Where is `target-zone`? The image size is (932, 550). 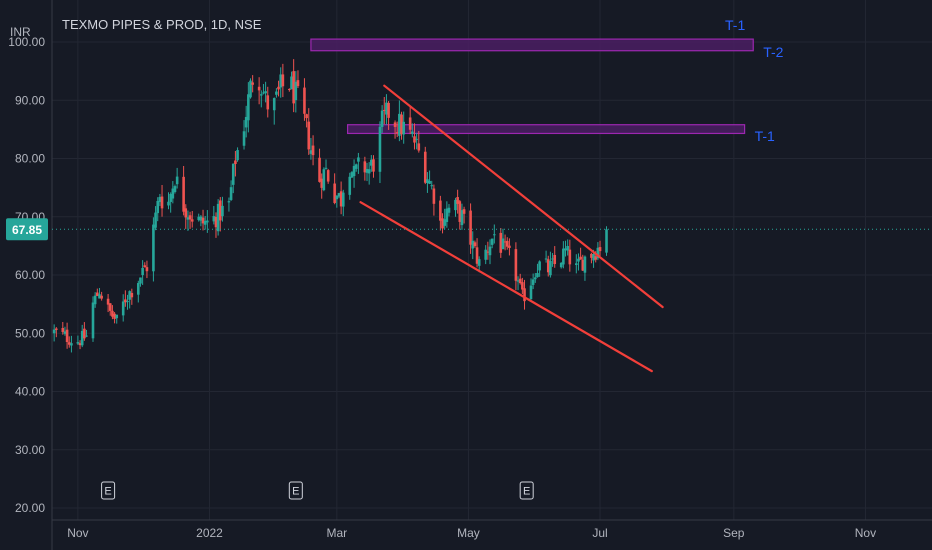 target-zone is located at coordinates (532, 45).